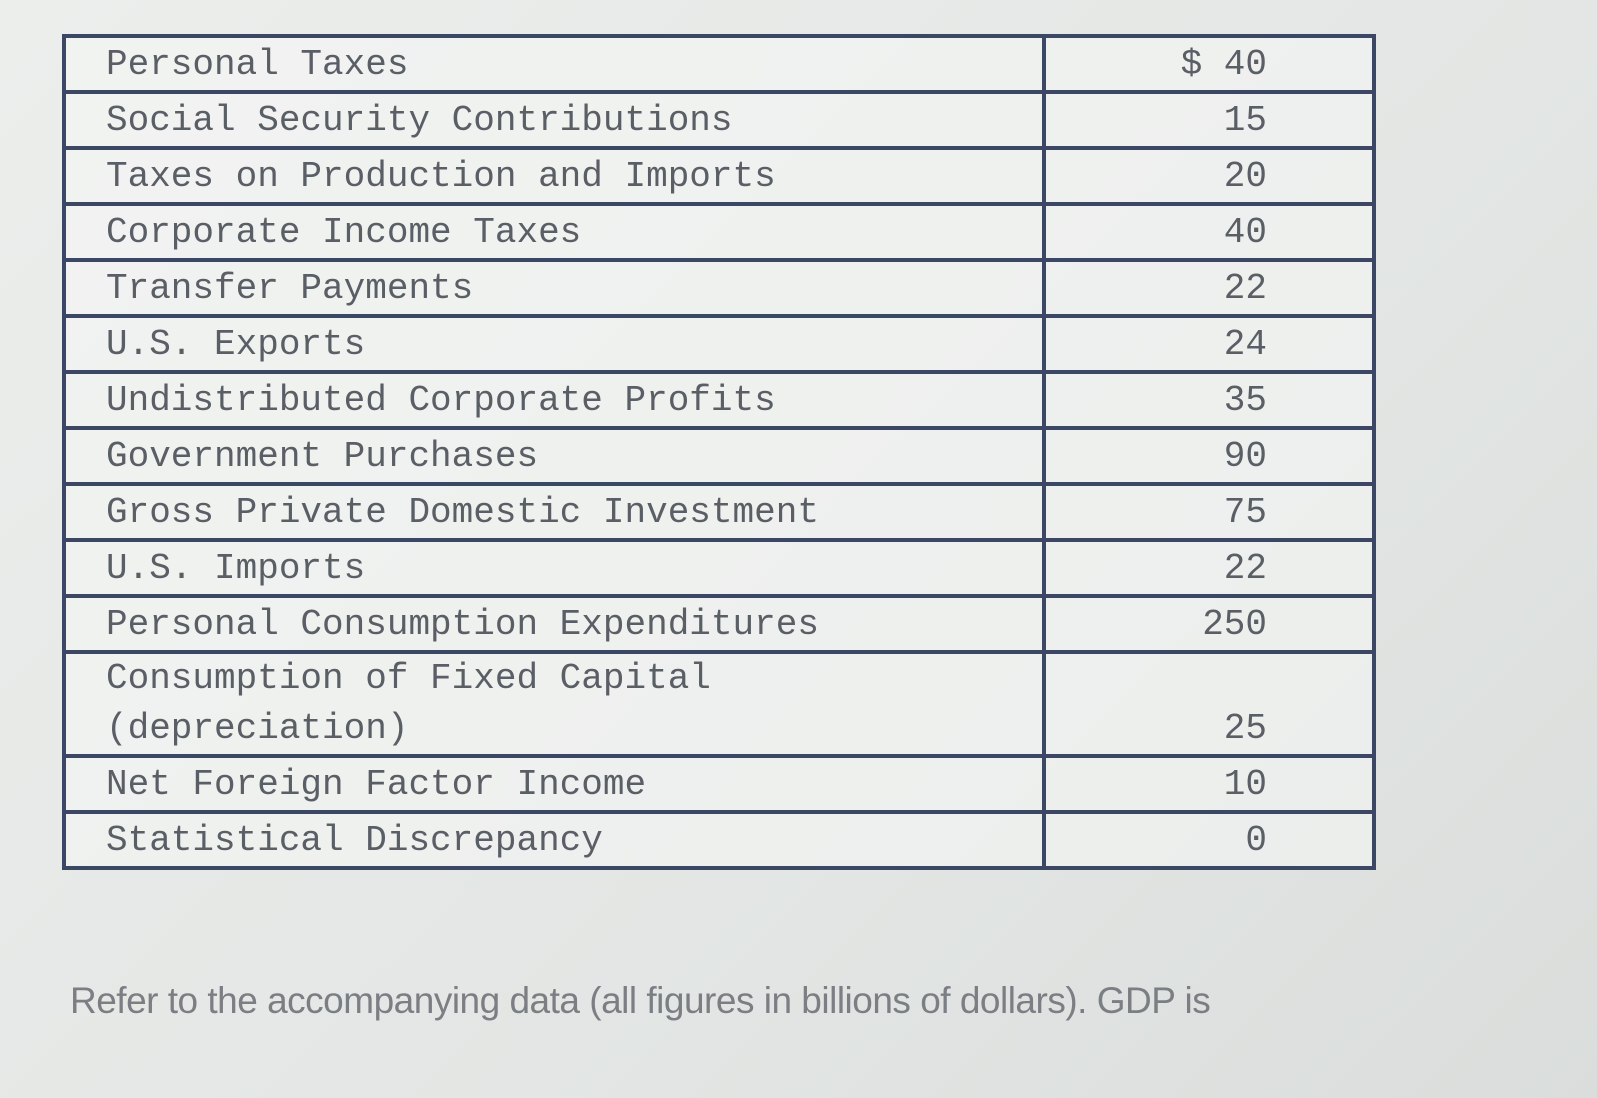 Image resolution: width=1597 pixels, height=1098 pixels. I want to click on row-label: Government Purchases, so click(554, 456).